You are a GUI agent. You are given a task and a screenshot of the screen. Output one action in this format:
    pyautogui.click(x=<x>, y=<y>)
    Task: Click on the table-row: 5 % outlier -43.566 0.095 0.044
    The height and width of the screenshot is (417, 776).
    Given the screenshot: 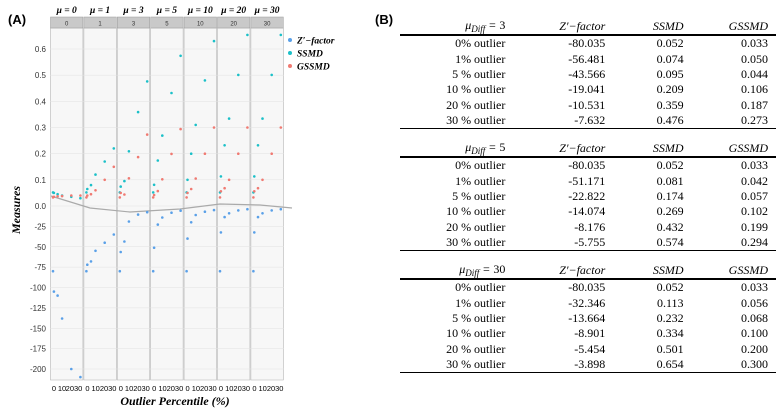 What is the action you would take?
    pyautogui.click(x=588, y=74)
    